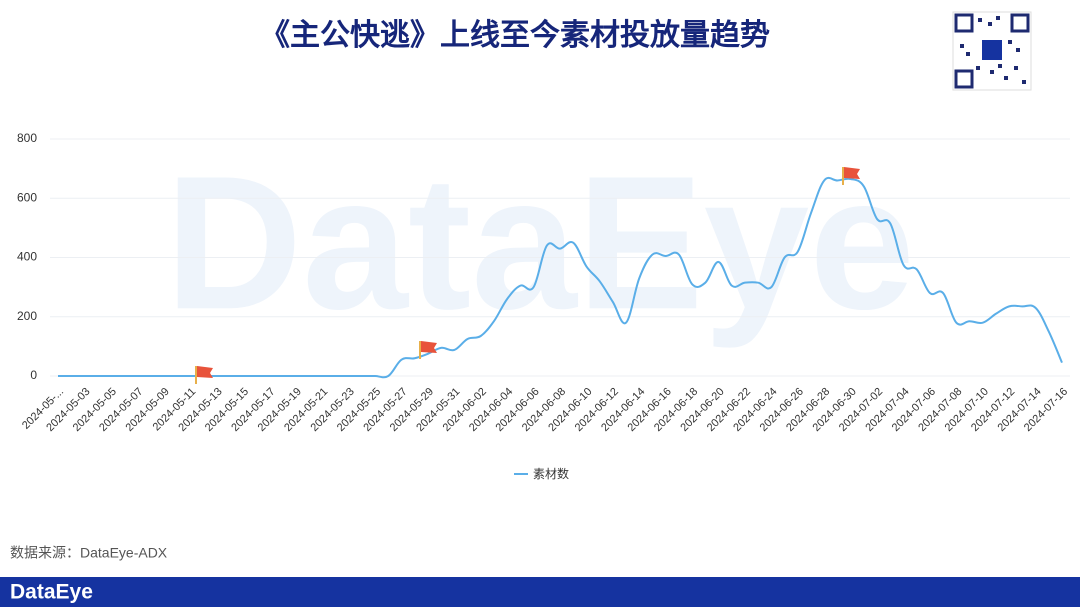 Image resolution: width=1080 pixels, height=612 pixels. What do you see at coordinates (89, 553) in the screenshot?
I see `source-note: 数据来源：DataEye-ADX` at bounding box center [89, 553].